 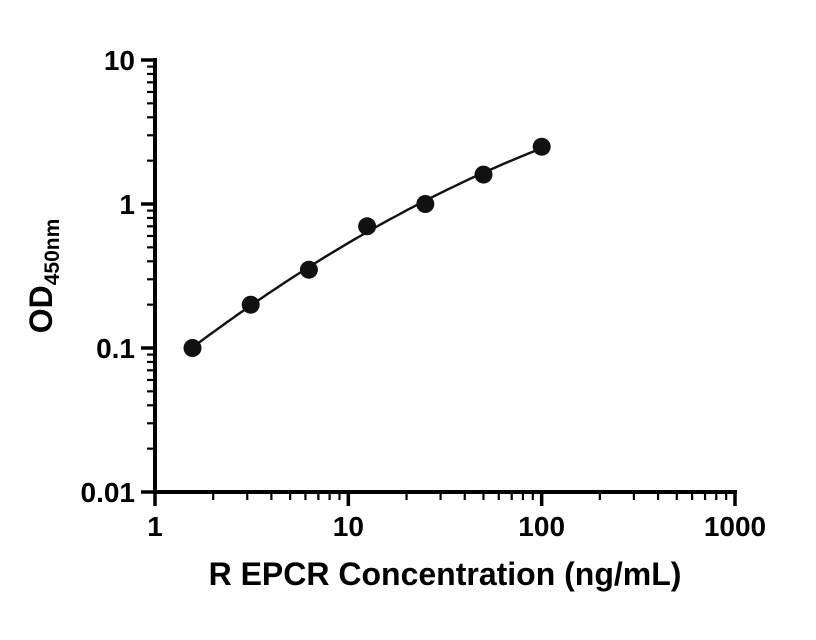 What do you see at coordinates (735, 526) in the screenshot?
I see `x-tick-label: 1000` at bounding box center [735, 526].